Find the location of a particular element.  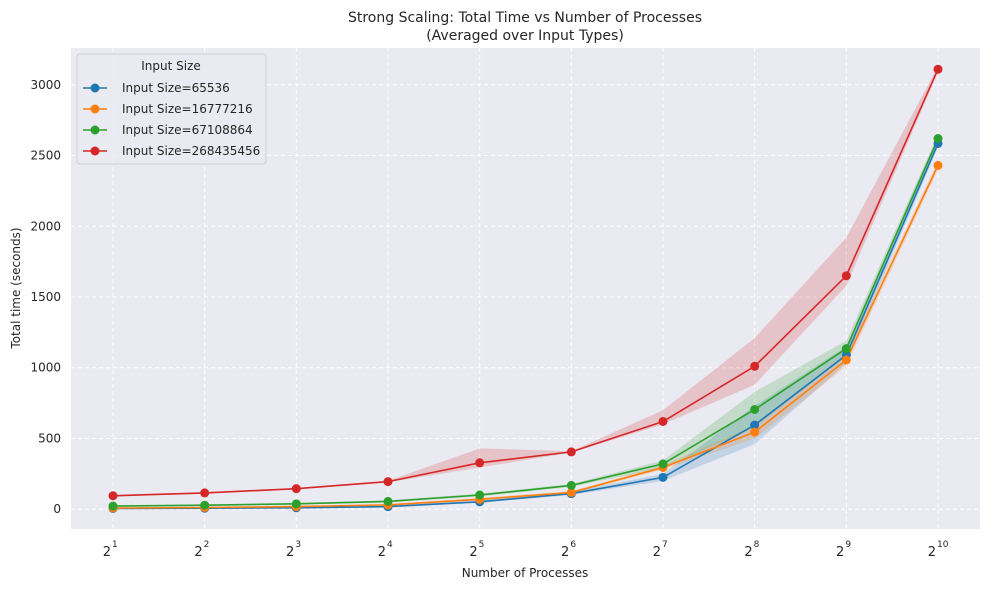

x-tick-exponent: 1 is located at coordinates (115, 545).